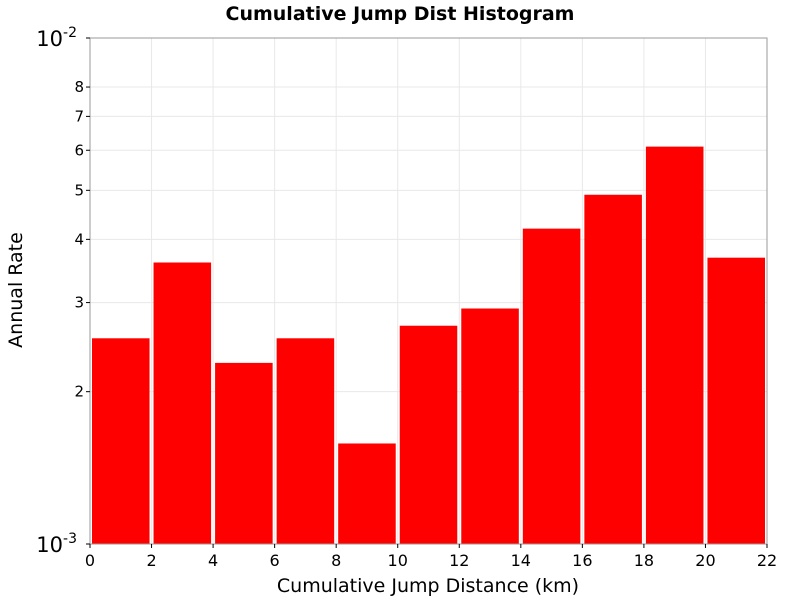 This screenshot has height=600, width=800. I want to click on x-tick-label: 2, so click(151, 560).